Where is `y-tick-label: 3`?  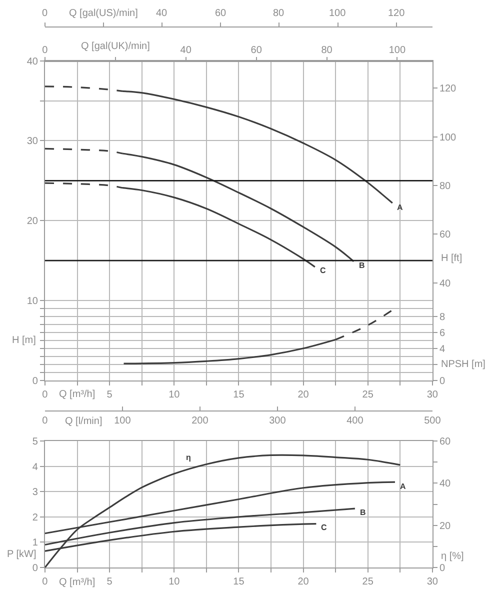
y-tick-label: 3 is located at coordinates (35, 492).